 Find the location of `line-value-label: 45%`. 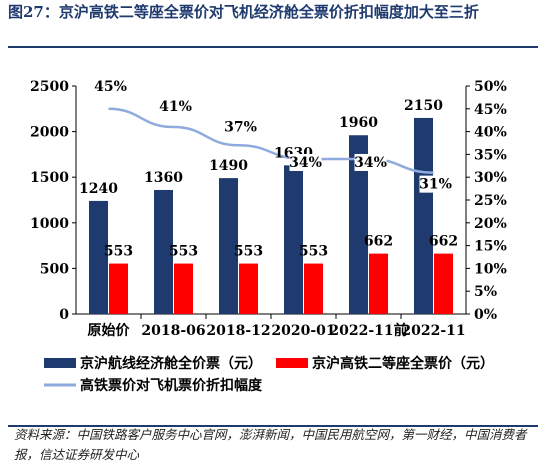

line-value-label: 45% is located at coordinates (110, 87).